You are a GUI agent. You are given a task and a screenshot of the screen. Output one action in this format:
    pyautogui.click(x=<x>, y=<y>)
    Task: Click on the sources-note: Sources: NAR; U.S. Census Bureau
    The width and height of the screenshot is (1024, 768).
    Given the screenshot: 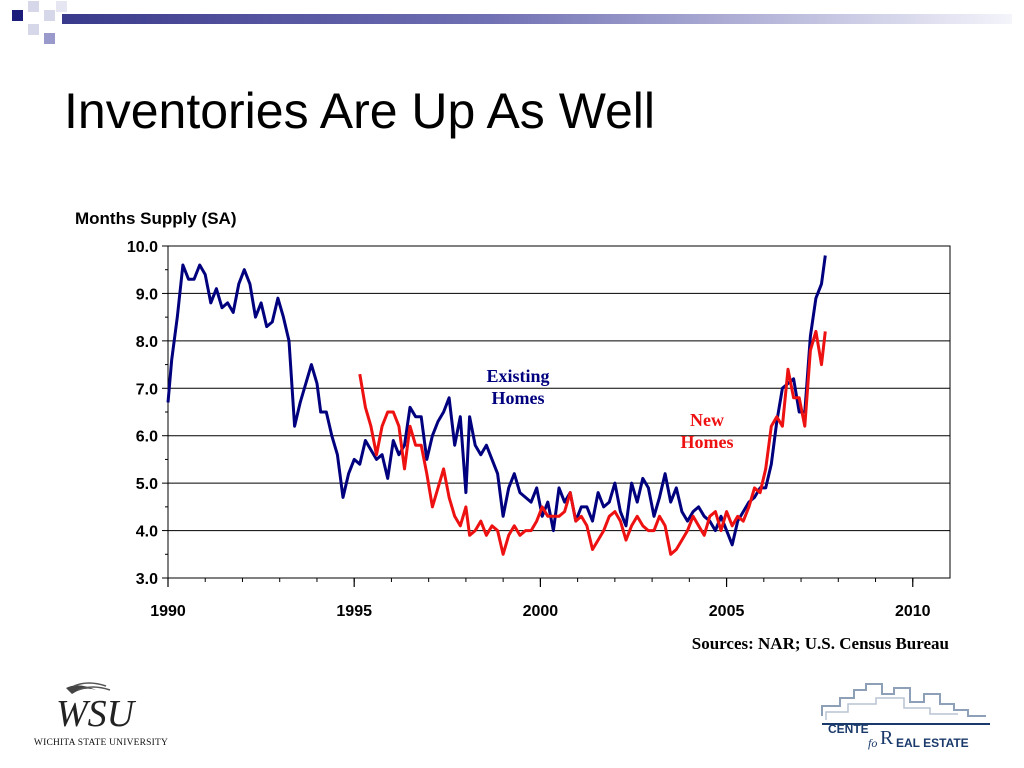 What is the action you would take?
    pyautogui.click(x=820, y=643)
    